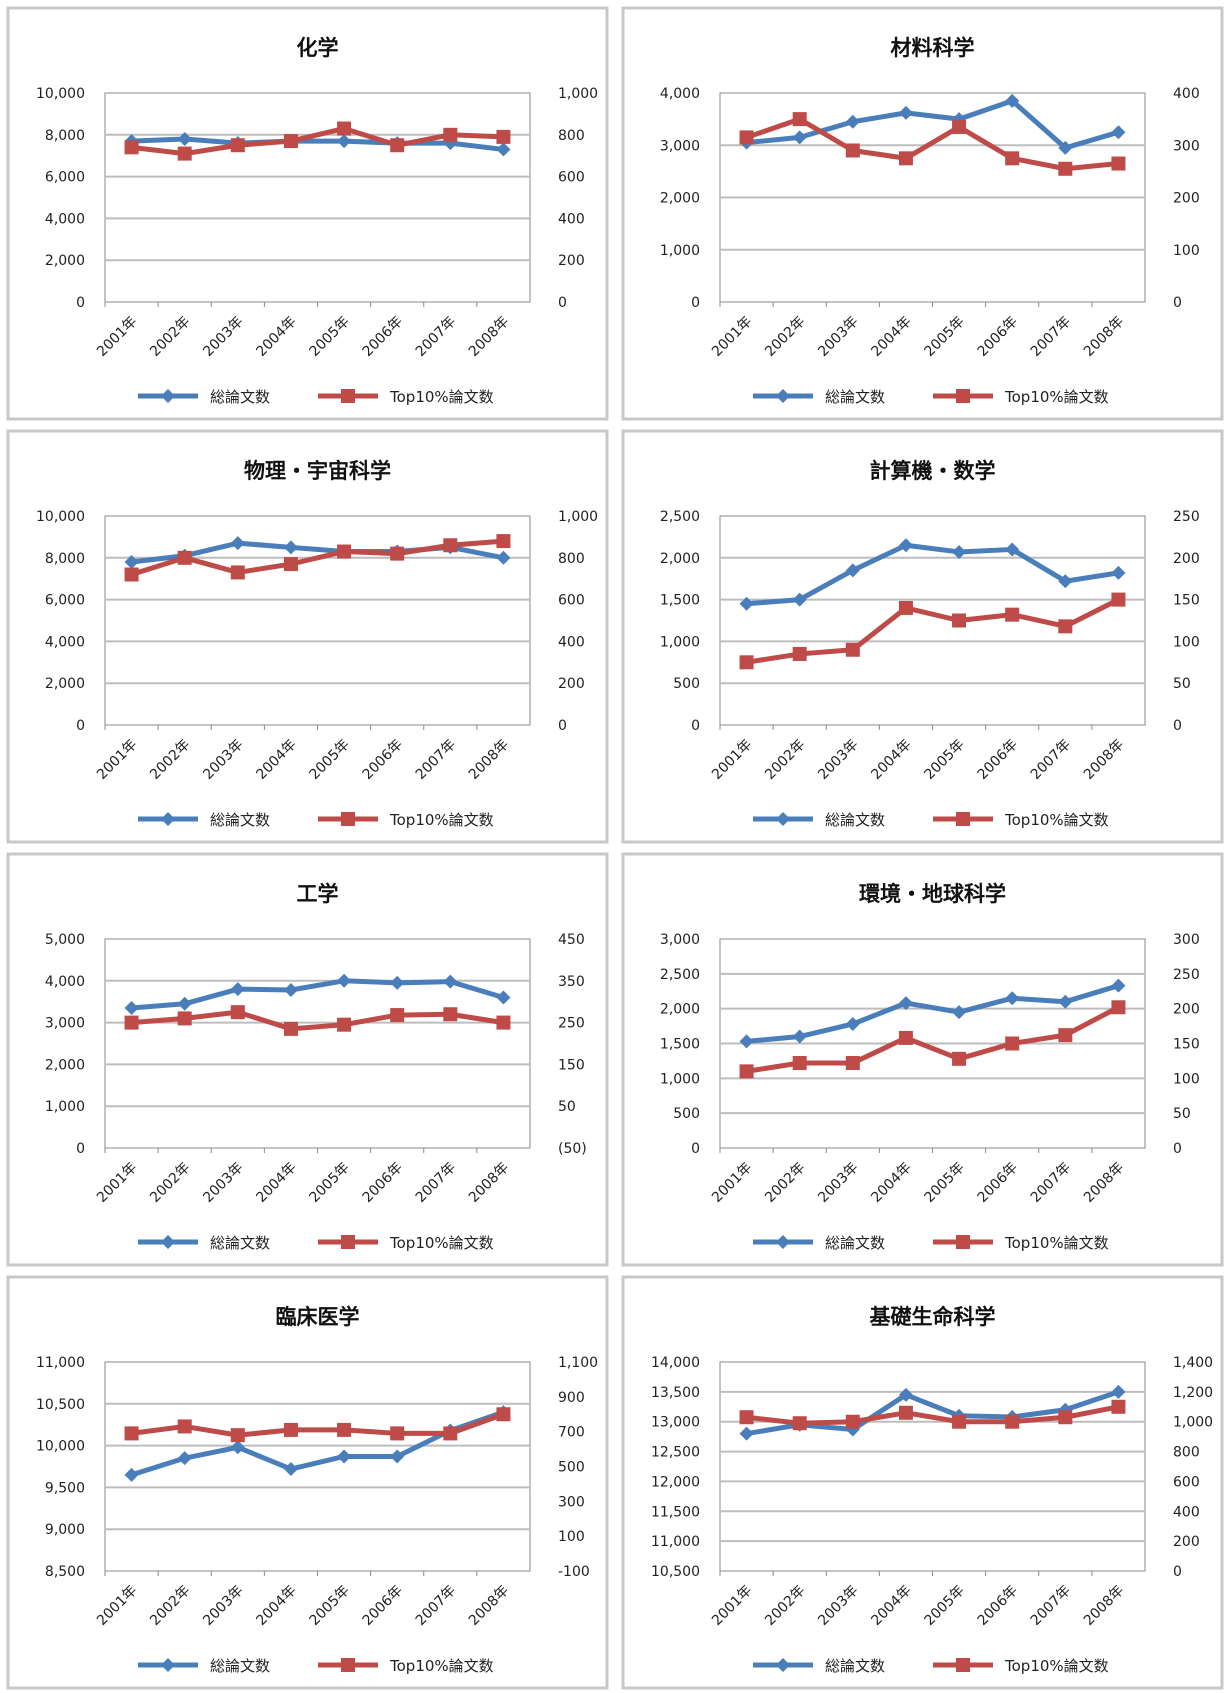  What do you see at coordinates (571, 1468) in the screenshot?
I see `y-tick-label-right: 500` at bounding box center [571, 1468].